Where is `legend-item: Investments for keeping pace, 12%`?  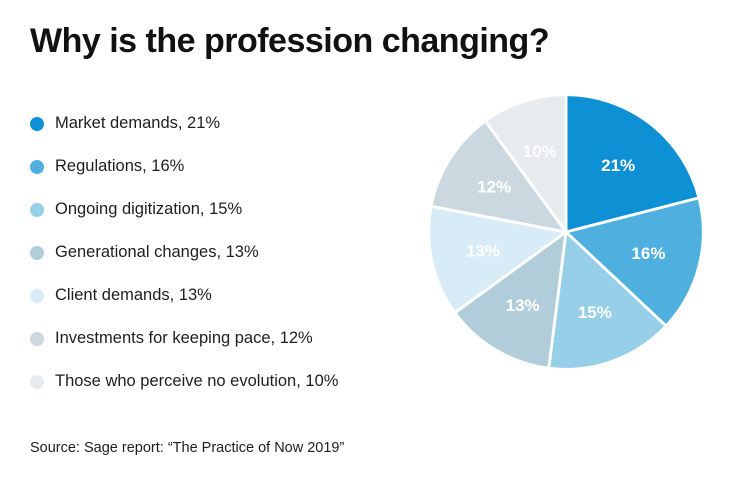
legend-item: Investments for keeping pace, 12% is located at coordinates (184, 338).